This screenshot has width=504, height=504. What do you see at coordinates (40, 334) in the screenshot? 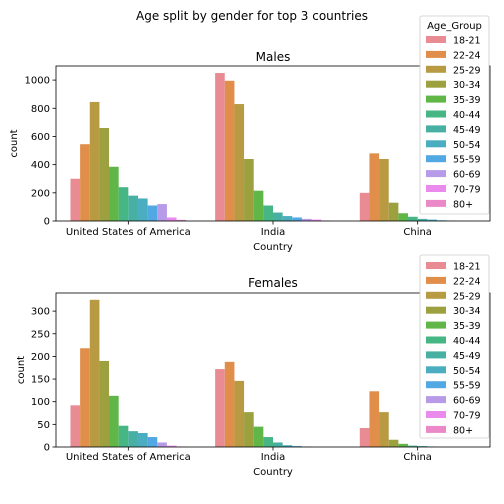
I see `y-tick-label: 250` at bounding box center [40, 334].